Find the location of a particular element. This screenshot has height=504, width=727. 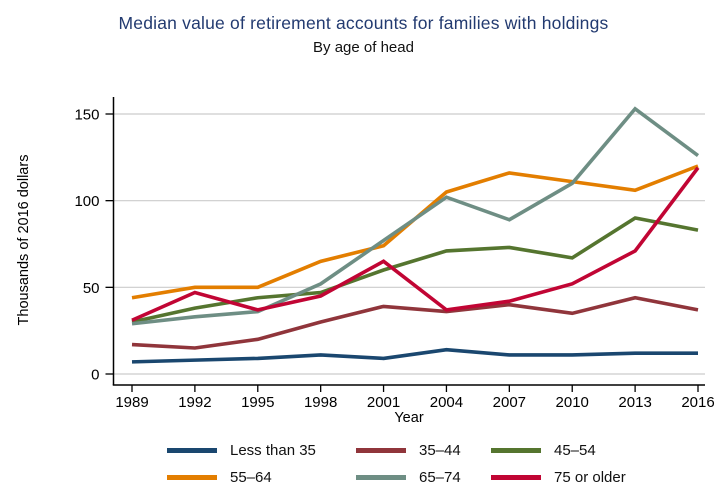

legend-item-35-44: 35–44 is located at coordinates (423, 450).